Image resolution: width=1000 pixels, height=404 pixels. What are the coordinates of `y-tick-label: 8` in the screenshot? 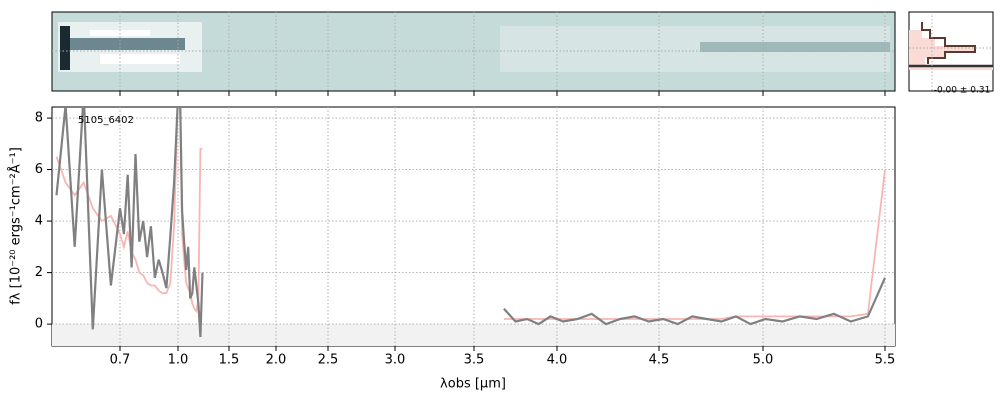 It's located at (39, 118).